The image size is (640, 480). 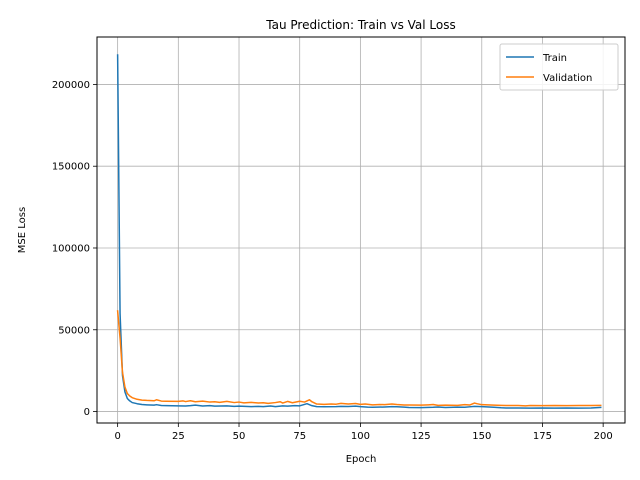 What do you see at coordinates (567, 78) in the screenshot?
I see `legend-label-validation: Validation` at bounding box center [567, 78].